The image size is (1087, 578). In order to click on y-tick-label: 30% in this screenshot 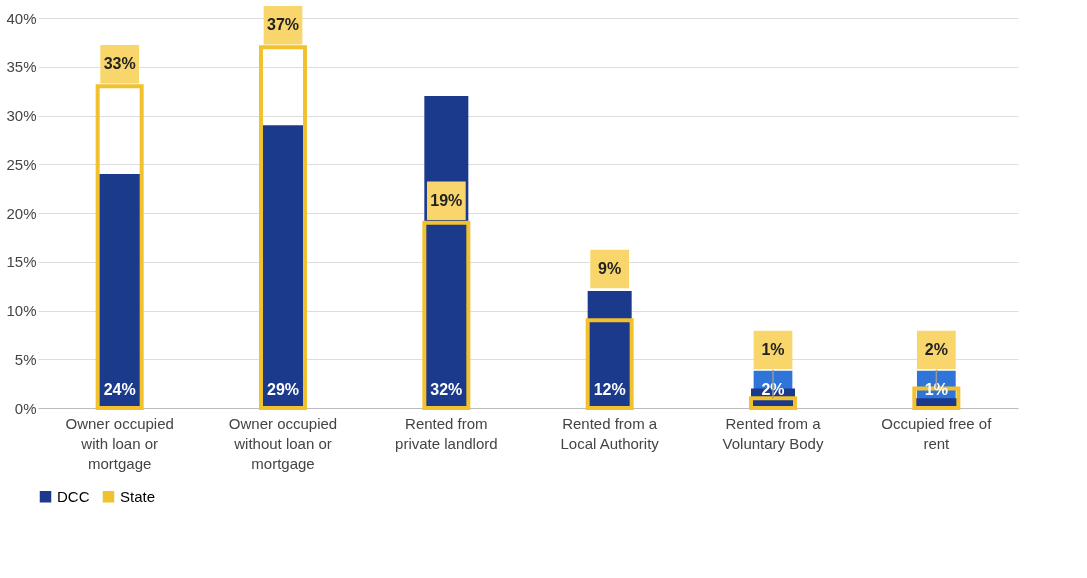, I will do `click(21, 115)`.